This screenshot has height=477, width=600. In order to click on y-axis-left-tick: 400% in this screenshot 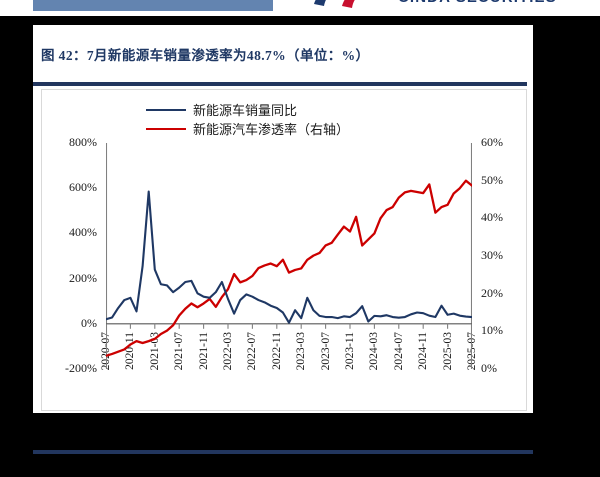, I will do `click(83, 232)`.